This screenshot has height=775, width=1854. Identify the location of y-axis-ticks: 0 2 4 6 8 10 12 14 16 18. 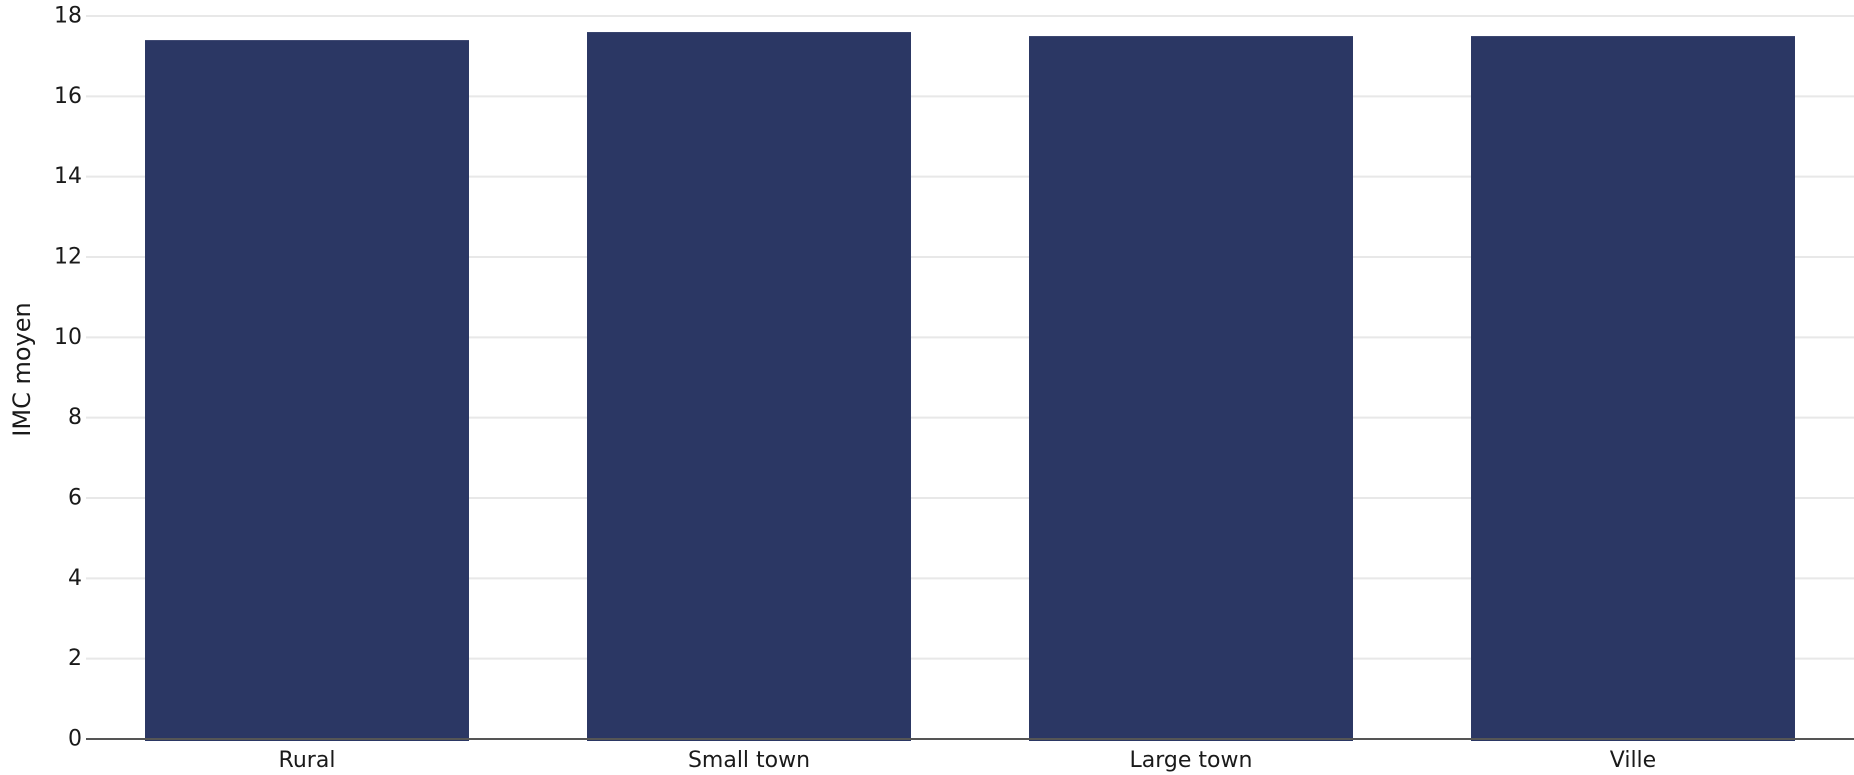
(68, 378).